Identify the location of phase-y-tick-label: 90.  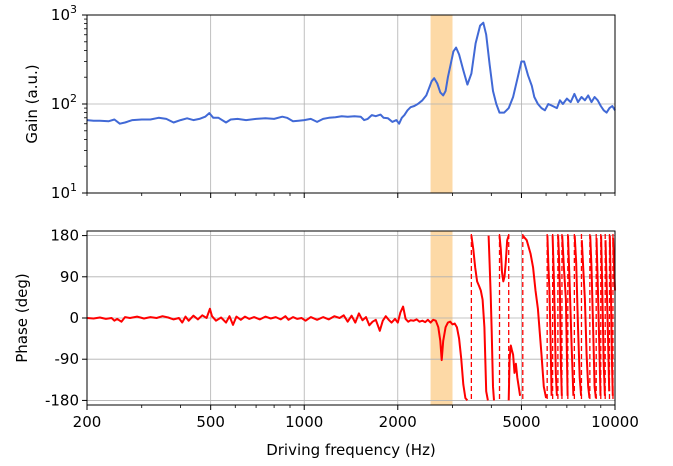
(69, 277).